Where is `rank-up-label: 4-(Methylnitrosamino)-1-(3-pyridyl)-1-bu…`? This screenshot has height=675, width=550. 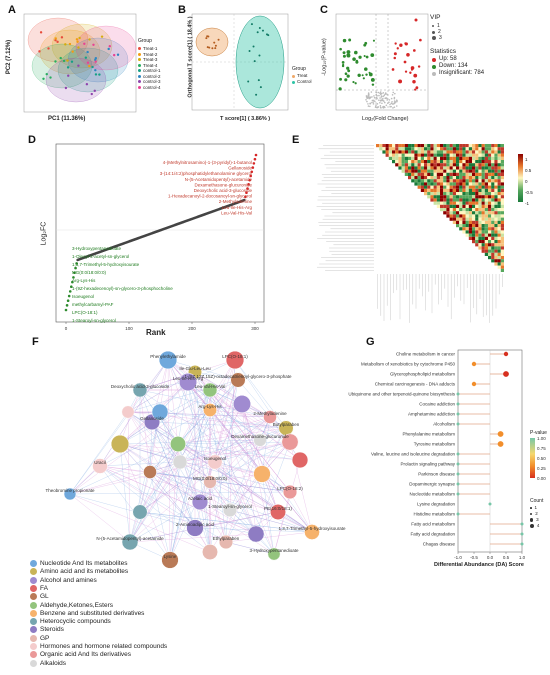
rank-up-label: 4-(Methylnitrosamino)-1-(3-pyridyl)-1-bu… is located at coordinates (207, 162).